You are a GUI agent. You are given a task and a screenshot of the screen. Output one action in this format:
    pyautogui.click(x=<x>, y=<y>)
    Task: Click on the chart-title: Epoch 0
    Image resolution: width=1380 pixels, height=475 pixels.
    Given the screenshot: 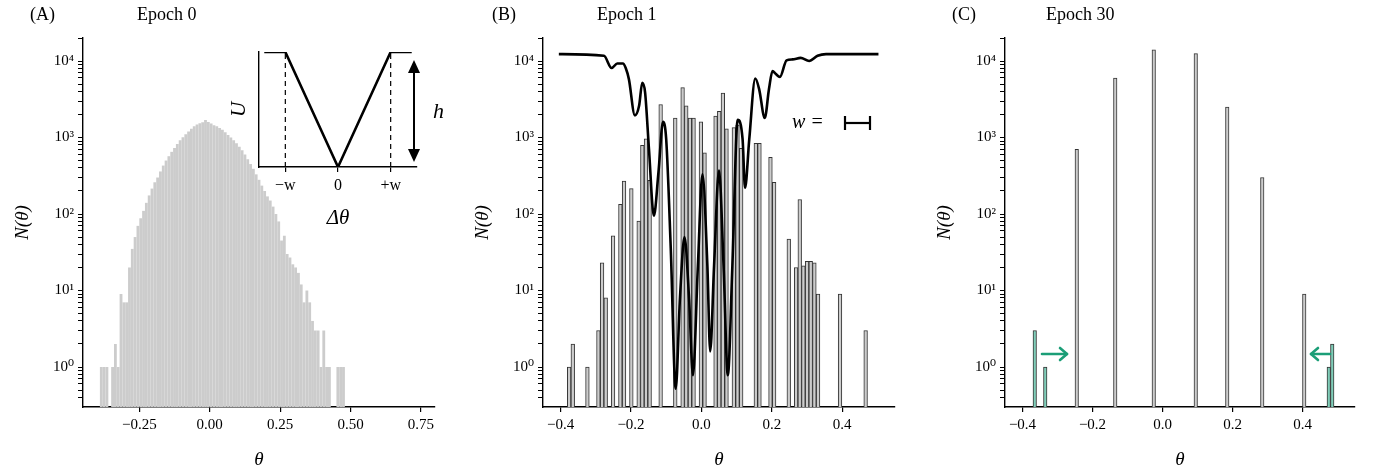 What is the action you would take?
    pyautogui.click(x=167, y=13)
    